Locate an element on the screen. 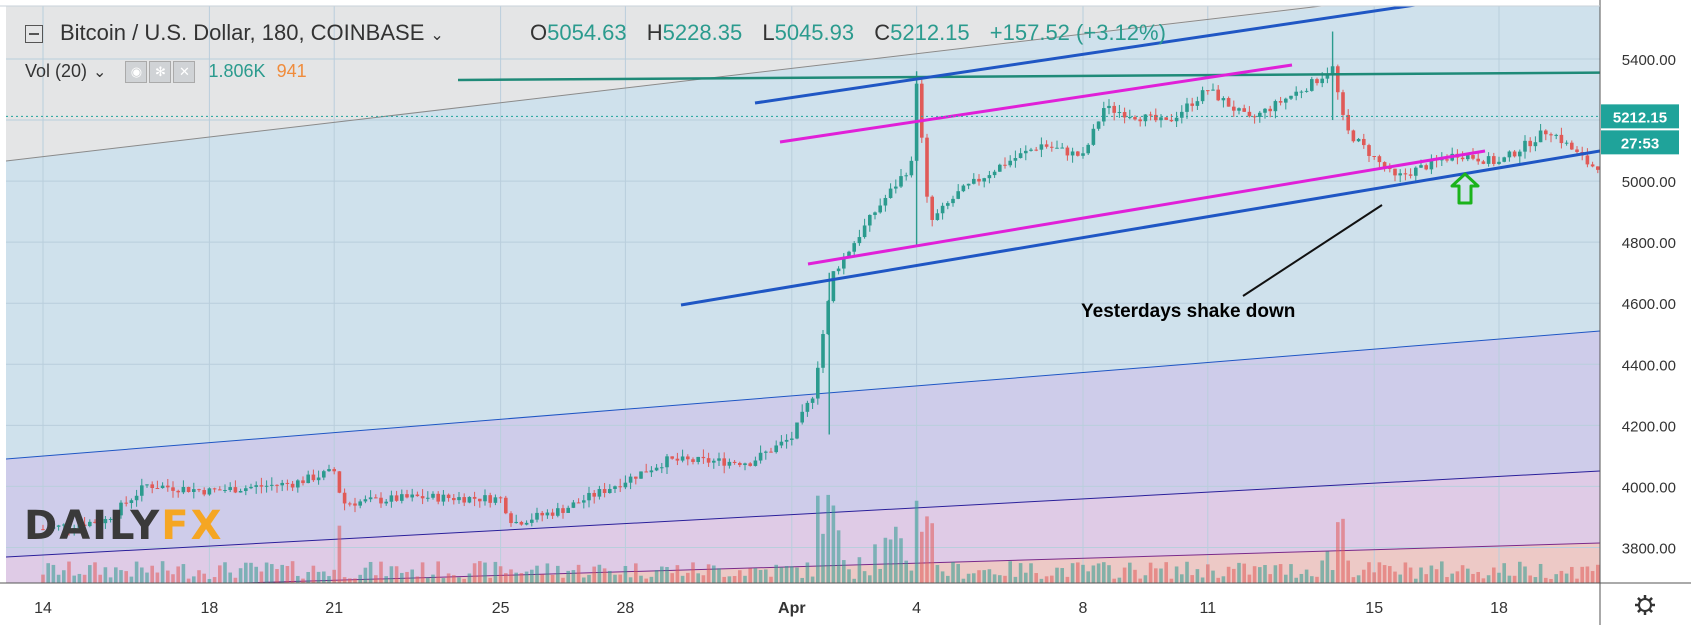 This screenshot has width=1691, height=625. time-tick-label: 11 is located at coordinates (1207, 608).